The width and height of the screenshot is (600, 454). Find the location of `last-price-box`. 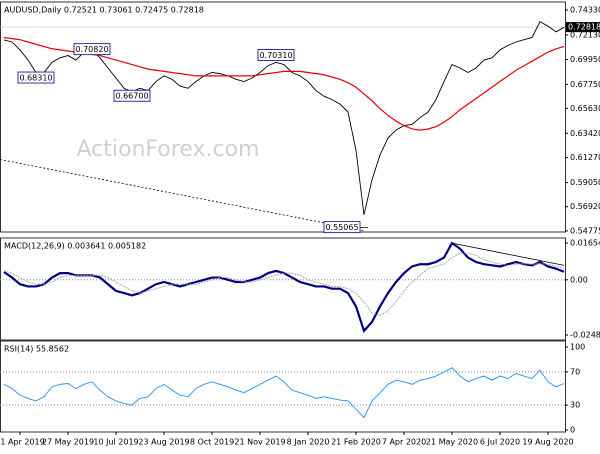

last-price-box is located at coordinates (583, 27).